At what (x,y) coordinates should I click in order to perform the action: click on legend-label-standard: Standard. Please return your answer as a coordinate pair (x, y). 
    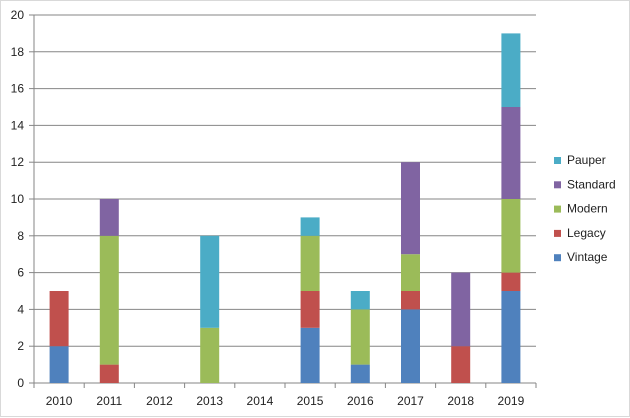
    Looking at the image, I should click on (591, 184).